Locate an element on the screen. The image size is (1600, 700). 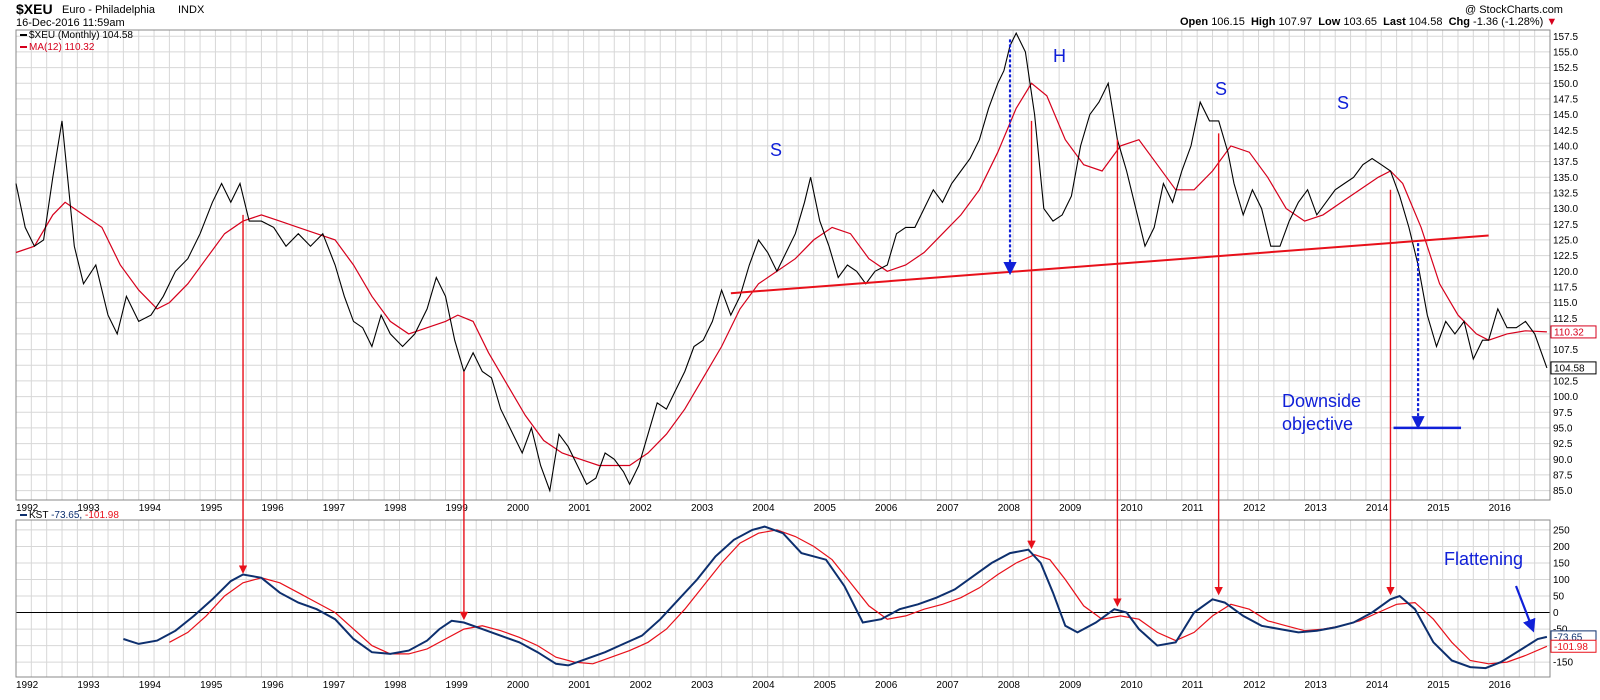
kst-x-label: 2003 is located at coordinates (702, 685).